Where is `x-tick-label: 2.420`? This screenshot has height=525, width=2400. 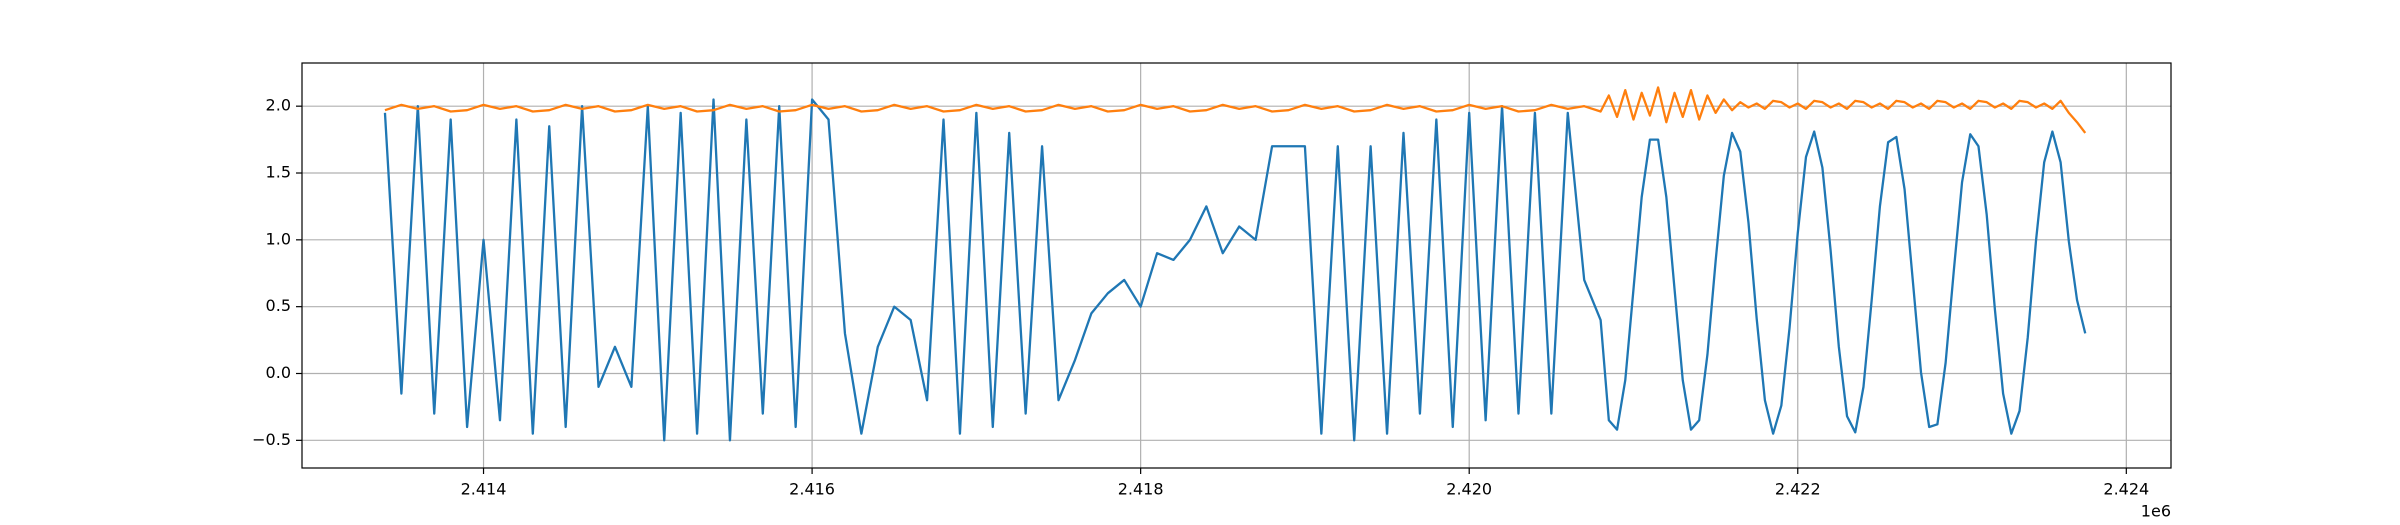 x-tick-label: 2.420 is located at coordinates (1469, 489).